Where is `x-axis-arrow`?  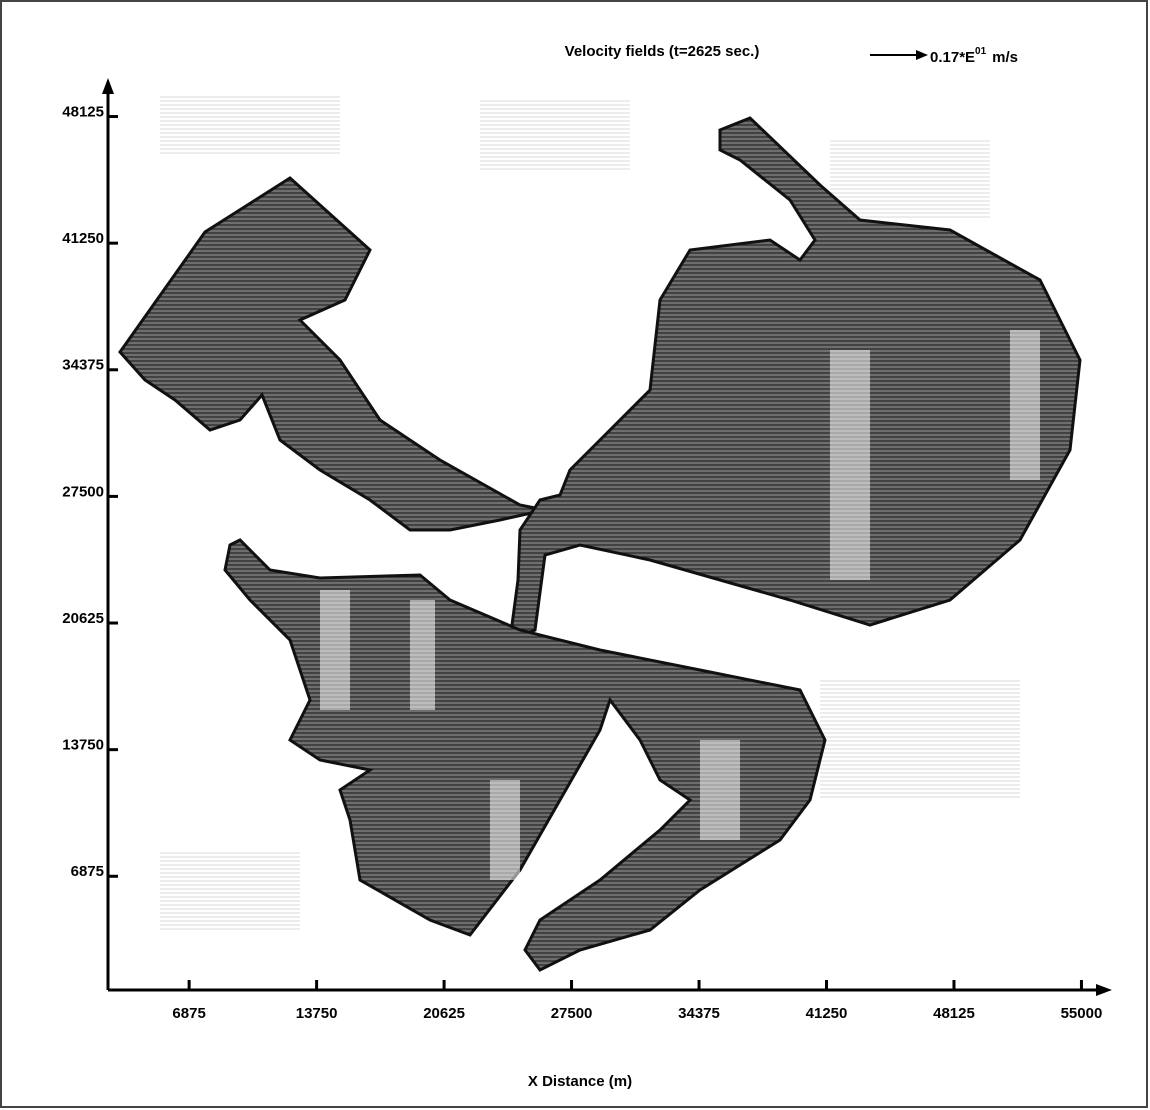 x-axis-arrow is located at coordinates (1104, 990).